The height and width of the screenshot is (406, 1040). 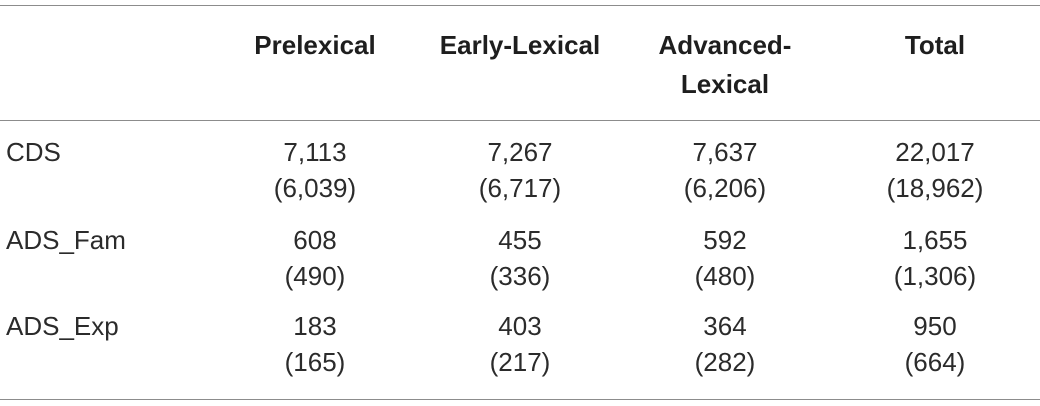 What do you see at coordinates (725, 276) in the screenshot?
I see `cell-sub-value: (480)` at bounding box center [725, 276].